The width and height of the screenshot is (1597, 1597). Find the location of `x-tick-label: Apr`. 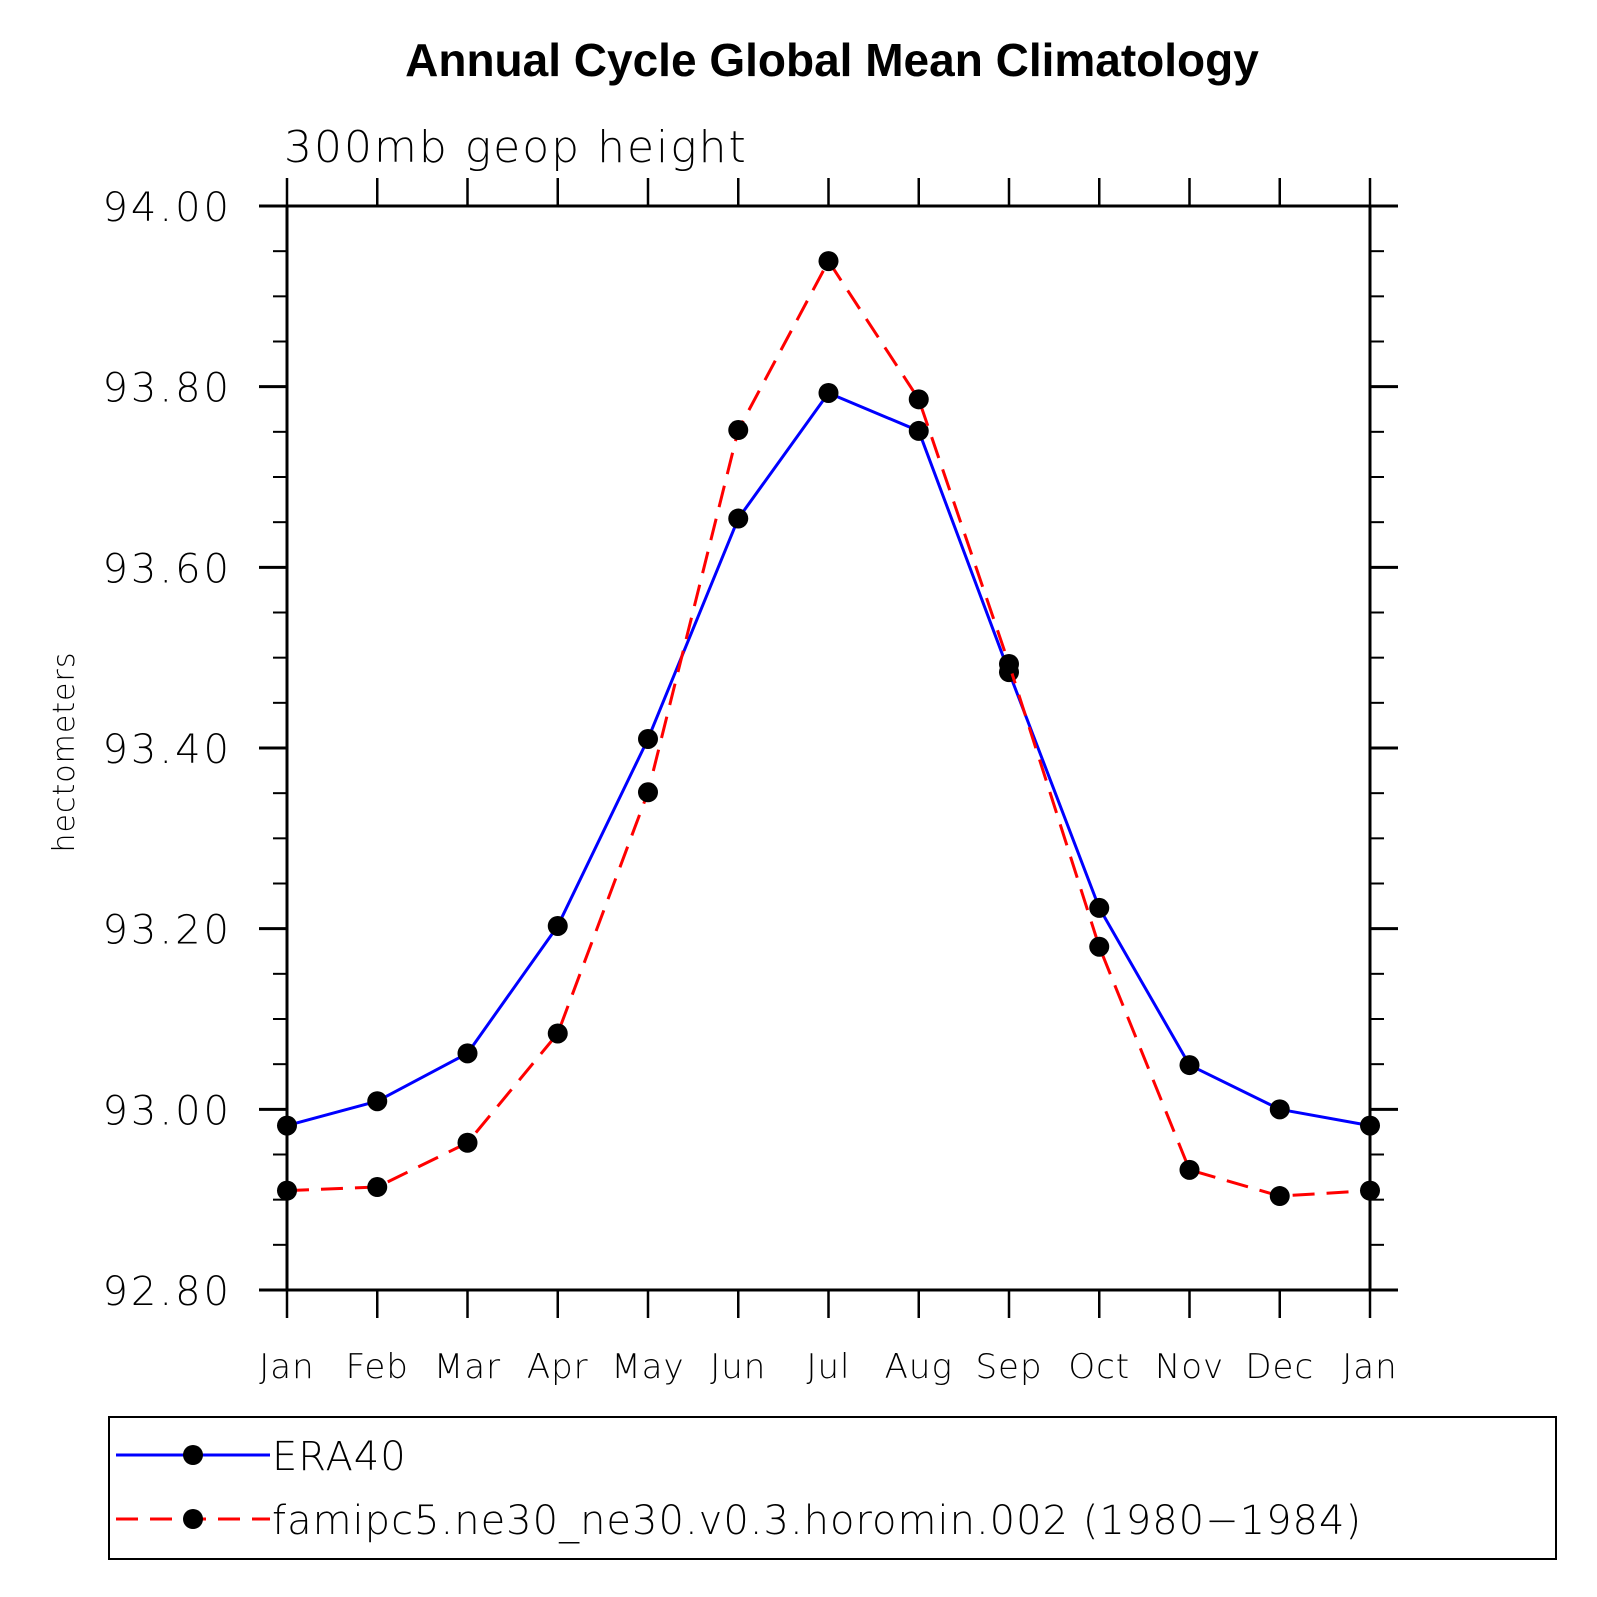

x-tick-label: Apr is located at coordinates (558, 1367).